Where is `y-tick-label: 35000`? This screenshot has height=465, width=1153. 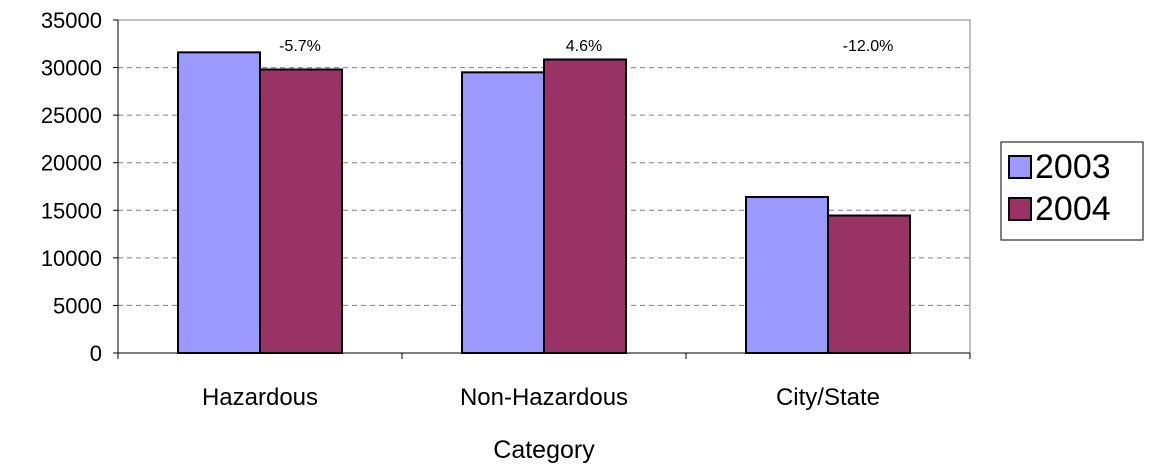 y-tick-label: 35000 is located at coordinates (71, 20).